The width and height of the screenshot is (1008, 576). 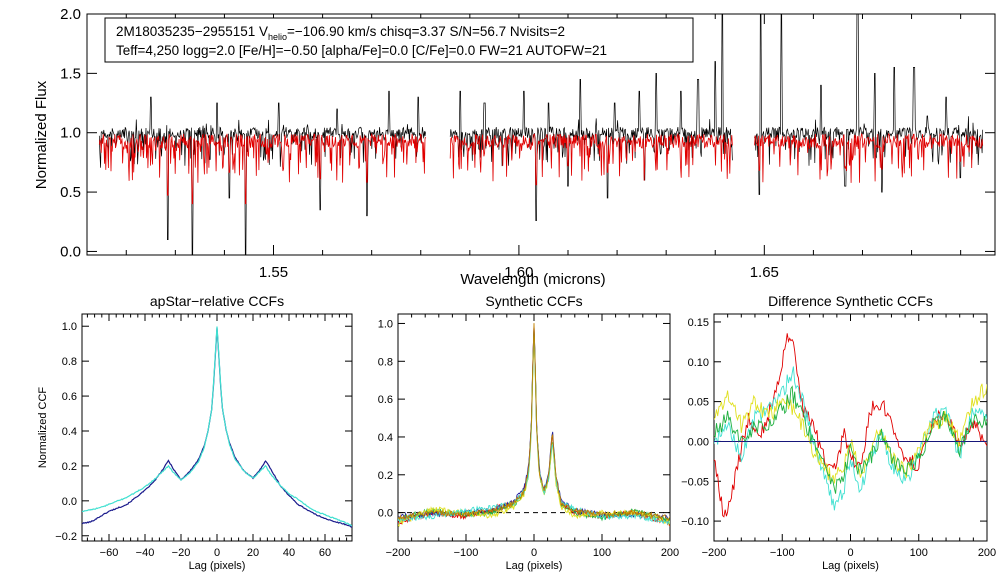 I want to click on apstar-ccf-ytick-label: 0.6, so click(x=69, y=397).